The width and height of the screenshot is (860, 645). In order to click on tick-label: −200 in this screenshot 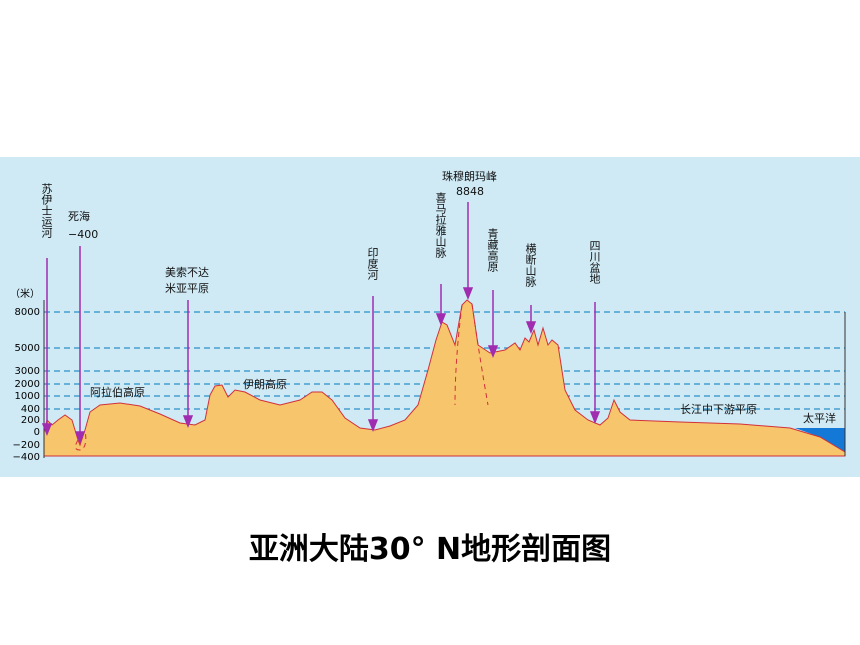, I will do `click(26, 445)`.